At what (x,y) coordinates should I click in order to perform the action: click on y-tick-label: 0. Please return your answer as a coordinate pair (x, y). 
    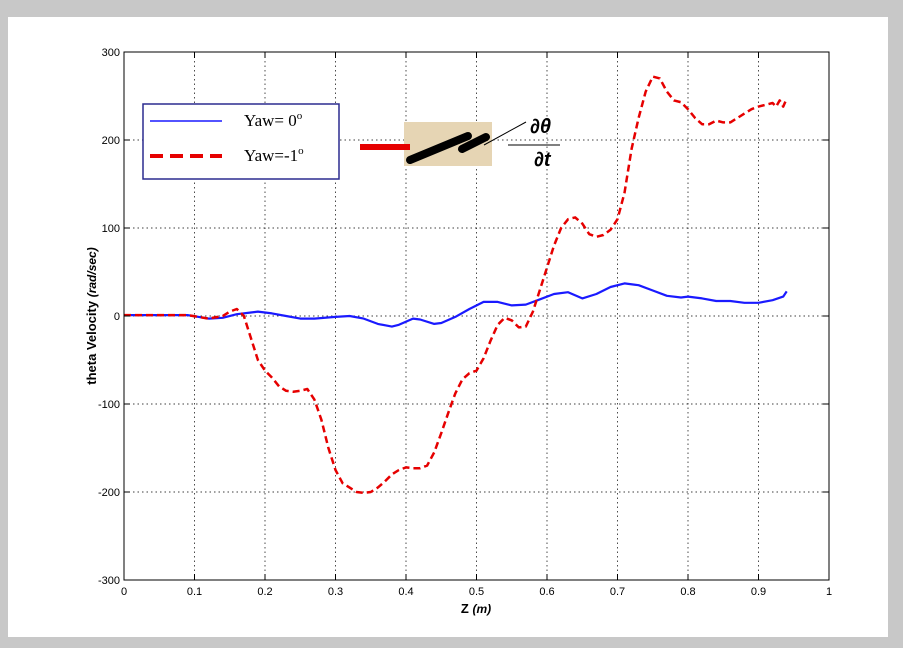
    Looking at the image, I should click on (117, 317).